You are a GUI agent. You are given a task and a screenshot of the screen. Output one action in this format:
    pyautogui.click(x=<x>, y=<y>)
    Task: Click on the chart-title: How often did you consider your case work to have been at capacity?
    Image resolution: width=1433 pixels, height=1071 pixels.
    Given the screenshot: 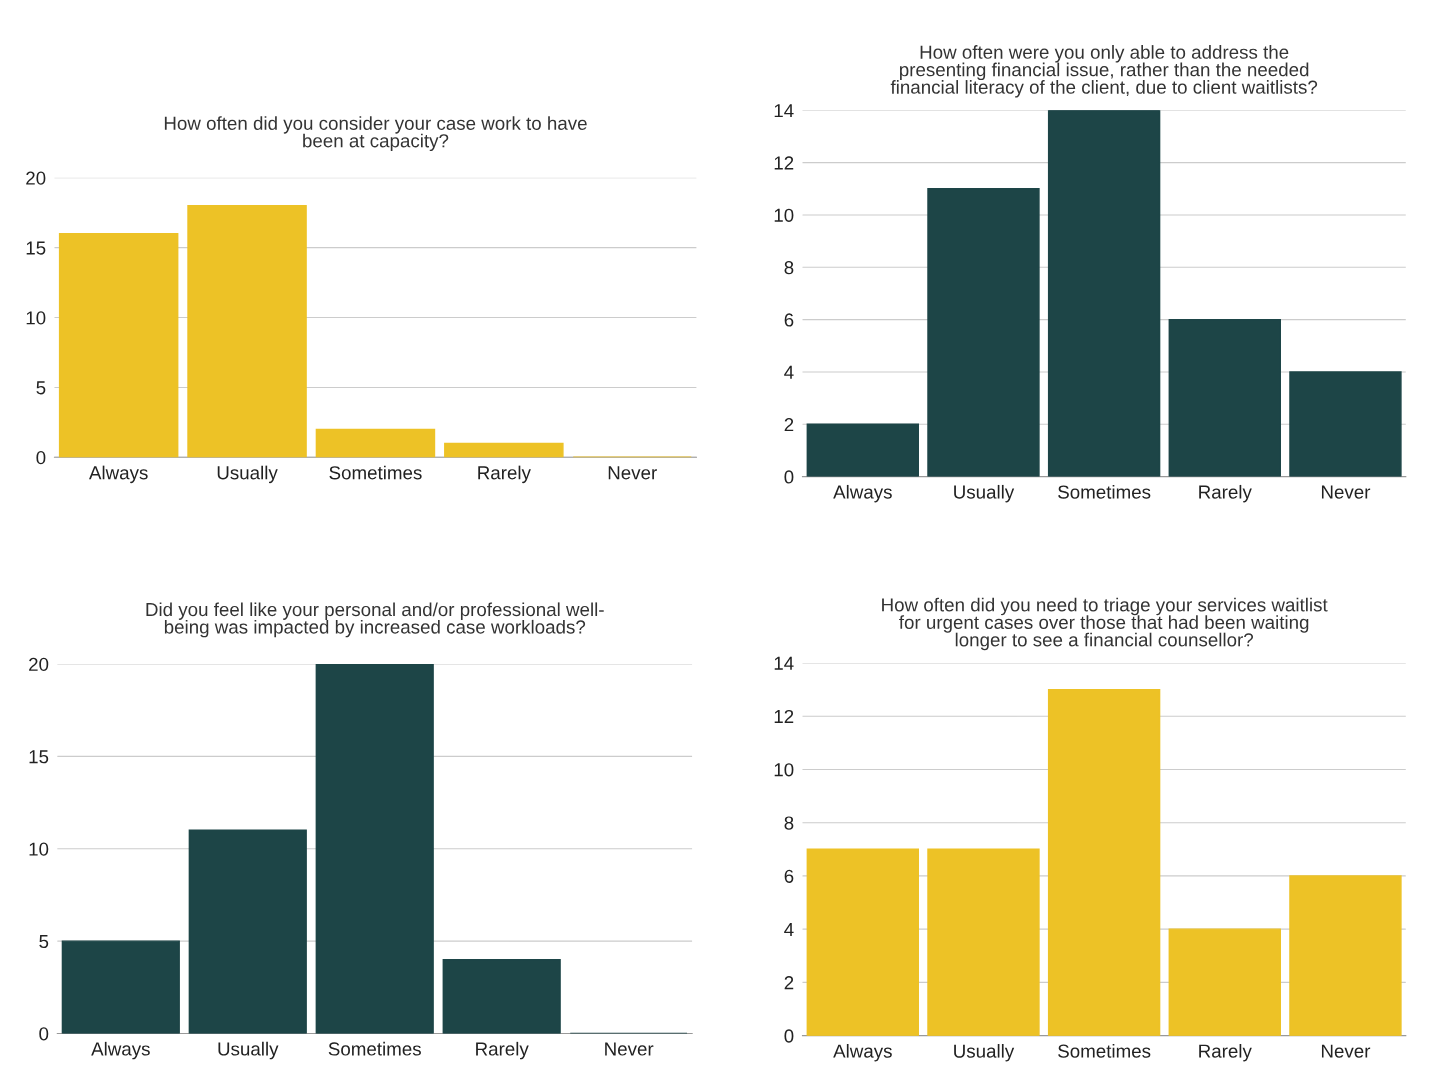 What is the action you would take?
    pyautogui.click(x=375, y=134)
    